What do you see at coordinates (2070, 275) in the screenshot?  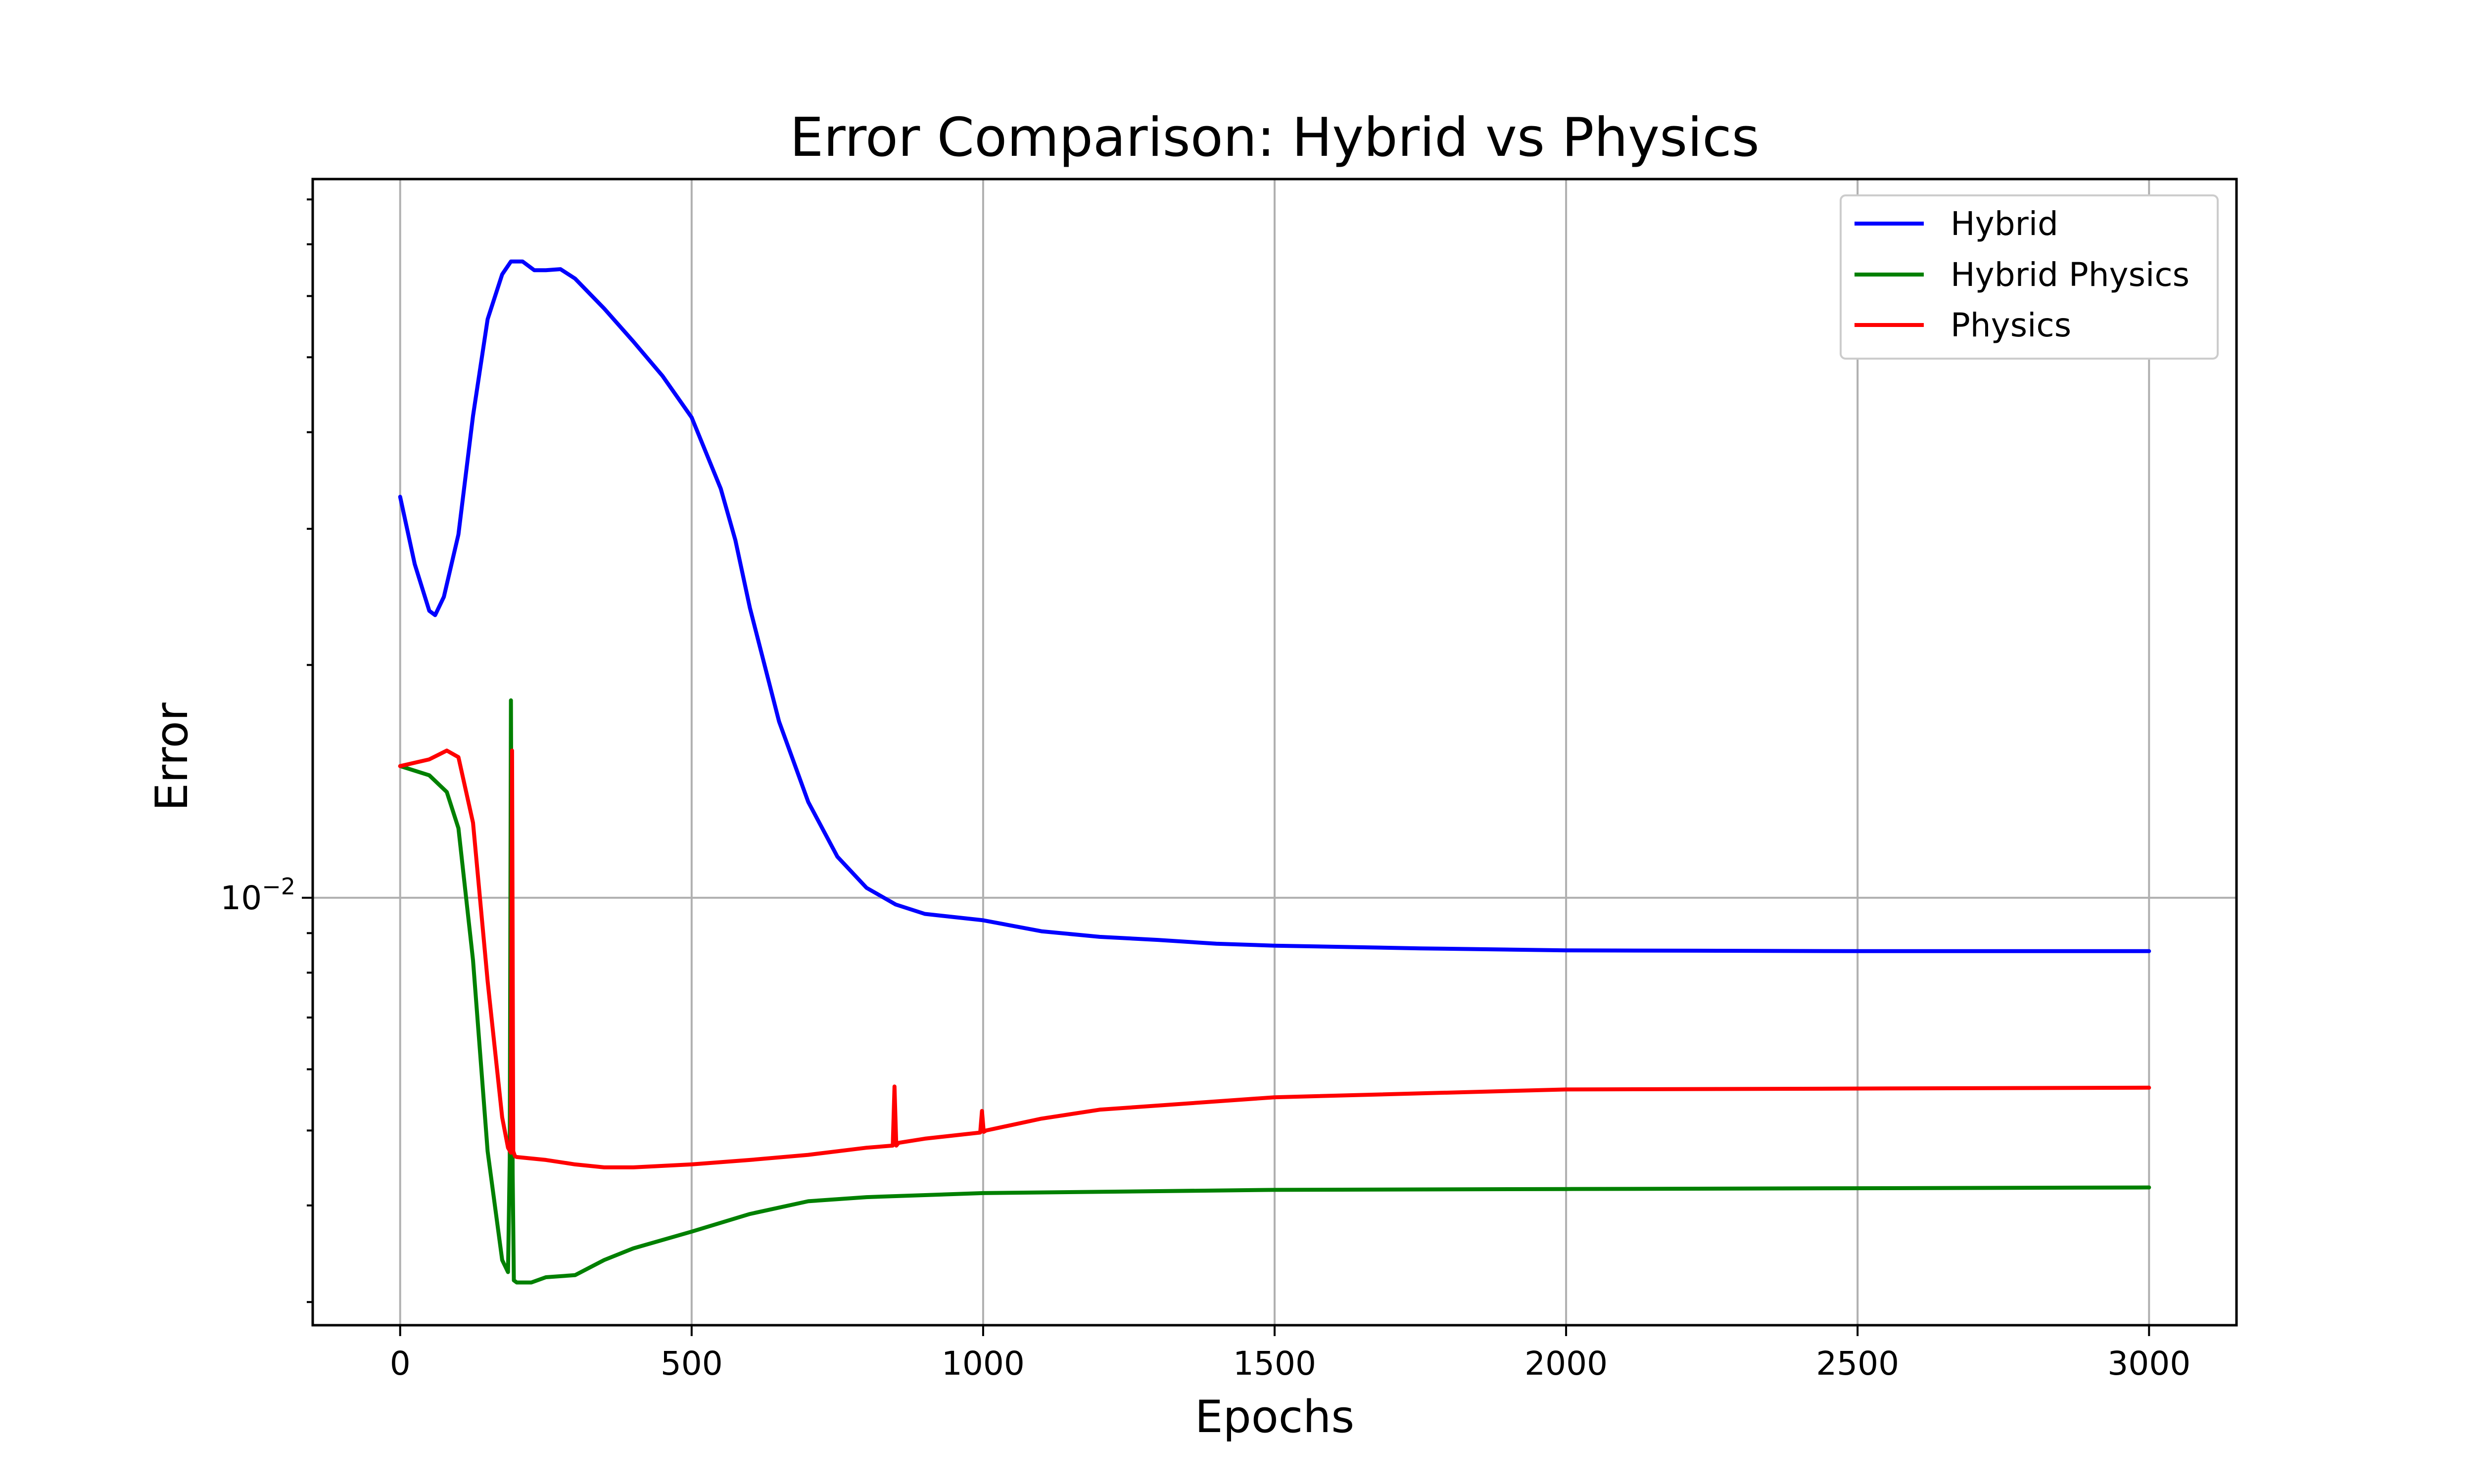 I see `legend-label-hybrid-physics: Hybrid Physics` at bounding box center [2070, 275].